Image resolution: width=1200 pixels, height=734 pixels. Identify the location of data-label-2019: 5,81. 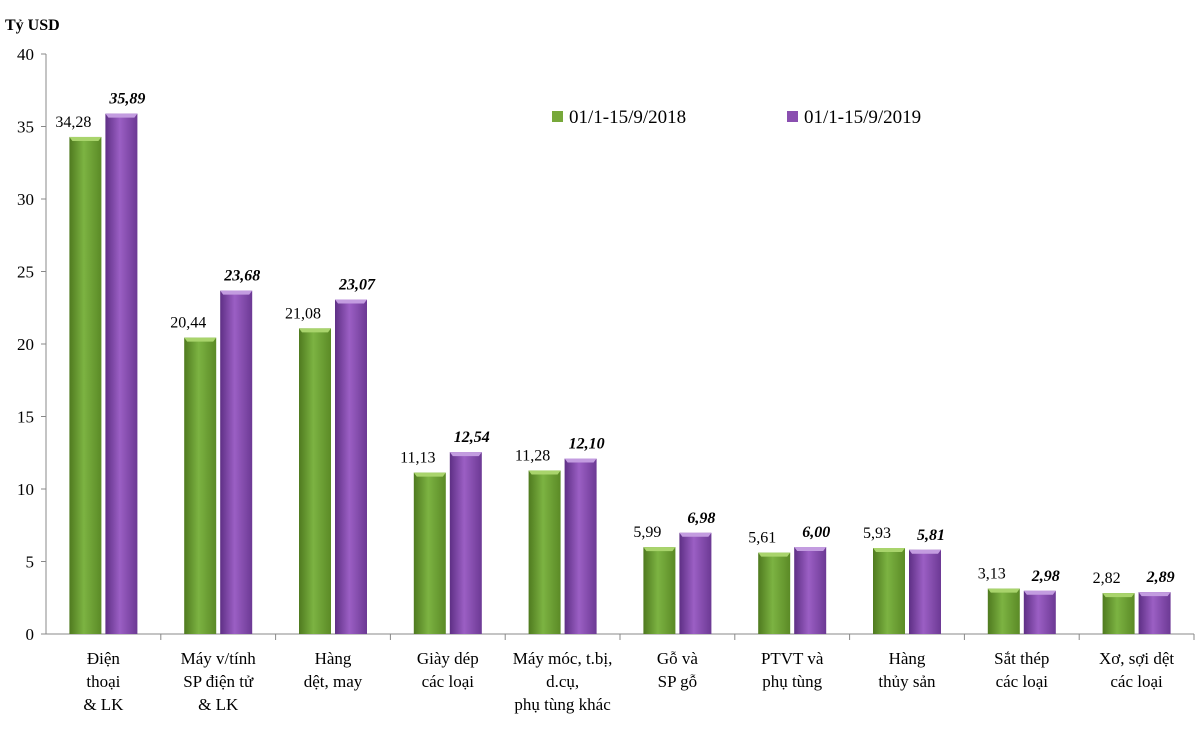
(931, 535).